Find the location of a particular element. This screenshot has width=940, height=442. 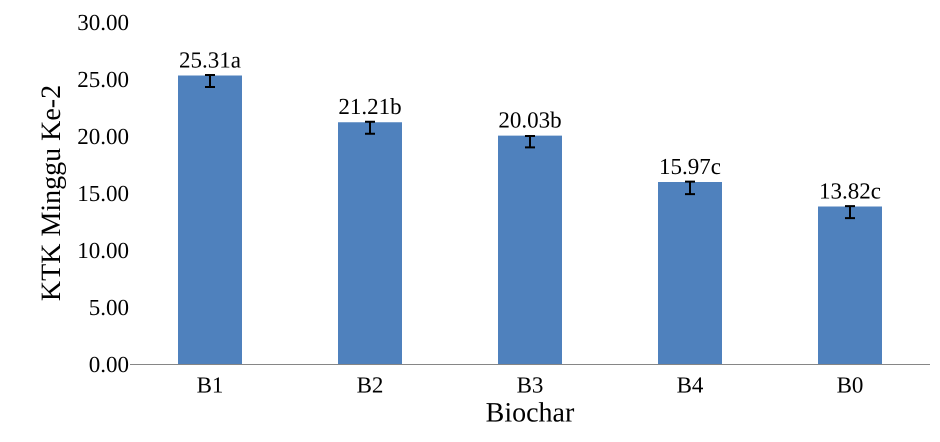

x-axis-title: Biochar is located at coordinates (530, 413).